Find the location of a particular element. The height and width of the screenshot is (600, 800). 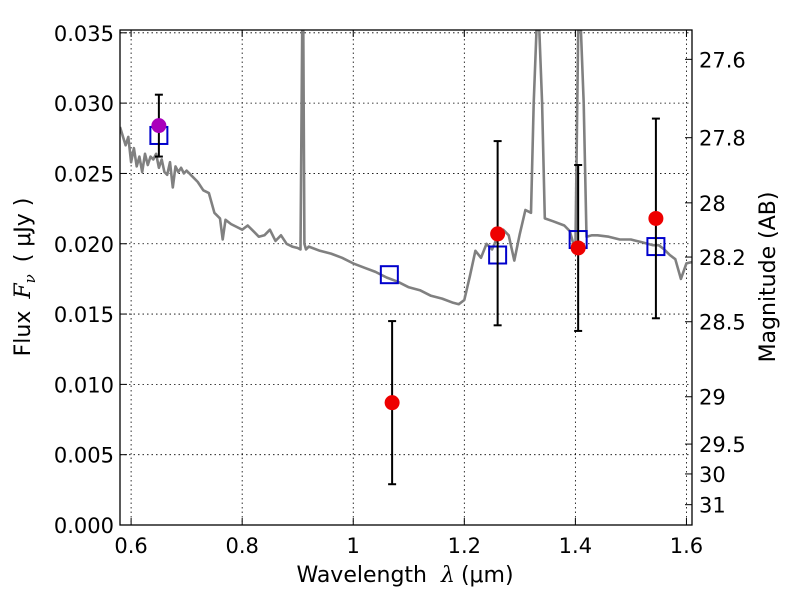

x-tick-label: 1 is located at coordinates (353, 546).